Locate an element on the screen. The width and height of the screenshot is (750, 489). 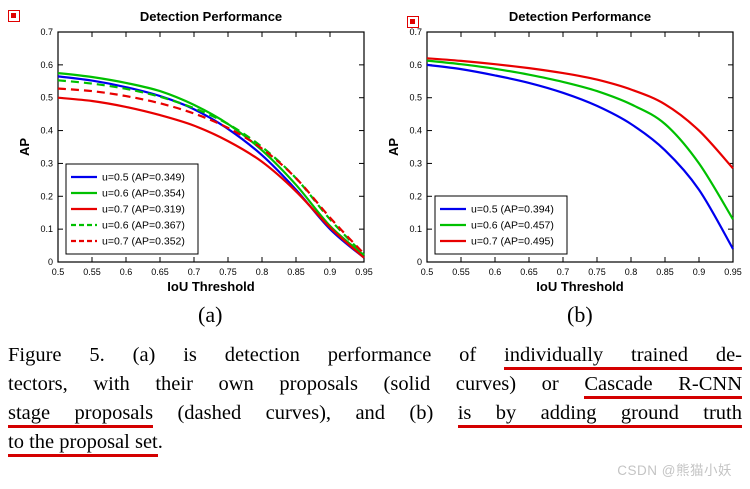
legend-label: u=0.6 (AP=0.354) is located at coordinates (143, 194).